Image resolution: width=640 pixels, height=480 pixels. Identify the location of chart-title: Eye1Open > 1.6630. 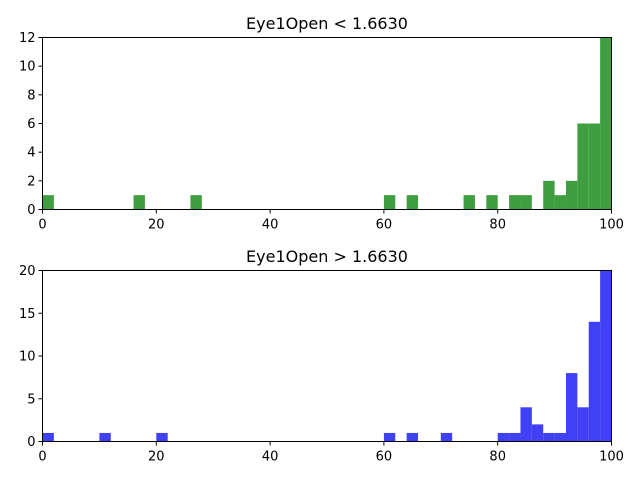
(327, 256).